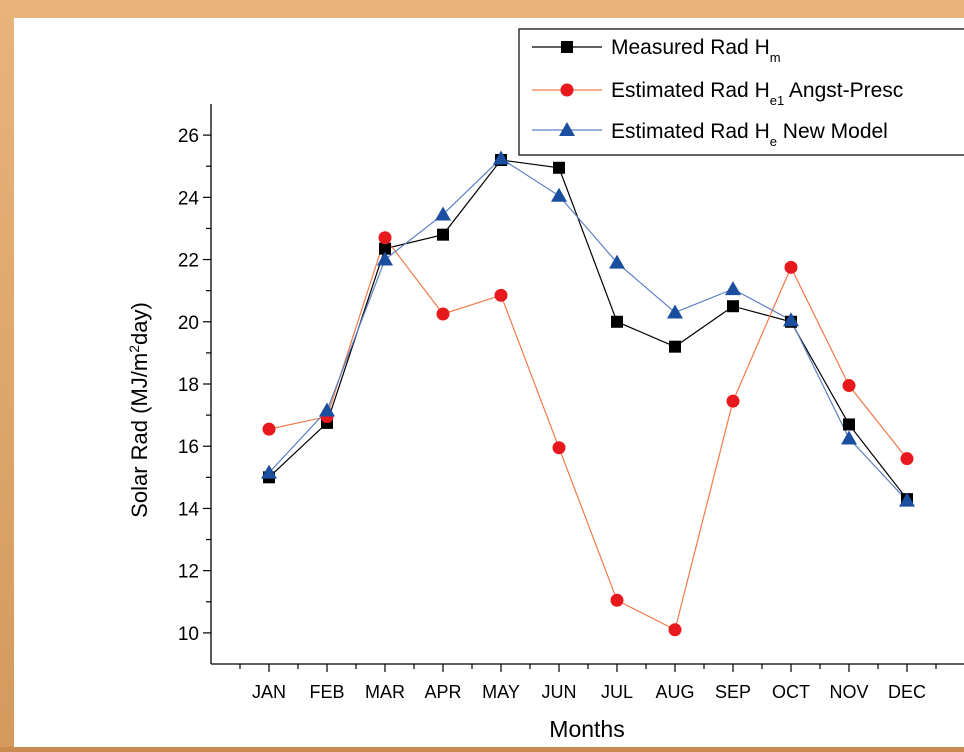 This screenshot has height=752, width=964. Describe the element at coordinates (501, 692) in the screenshot. I see `x-tick-label: MAY` at that location.